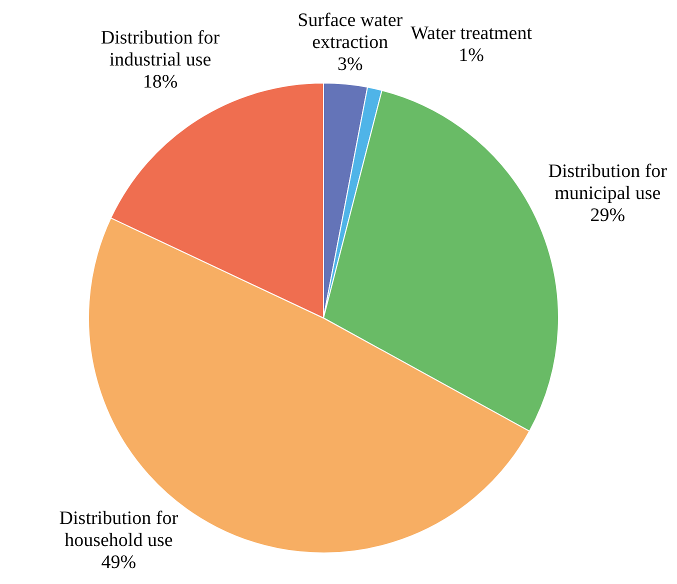 The image size is (677, 584). I want to click on data-label: 1%, so click(471, 55).